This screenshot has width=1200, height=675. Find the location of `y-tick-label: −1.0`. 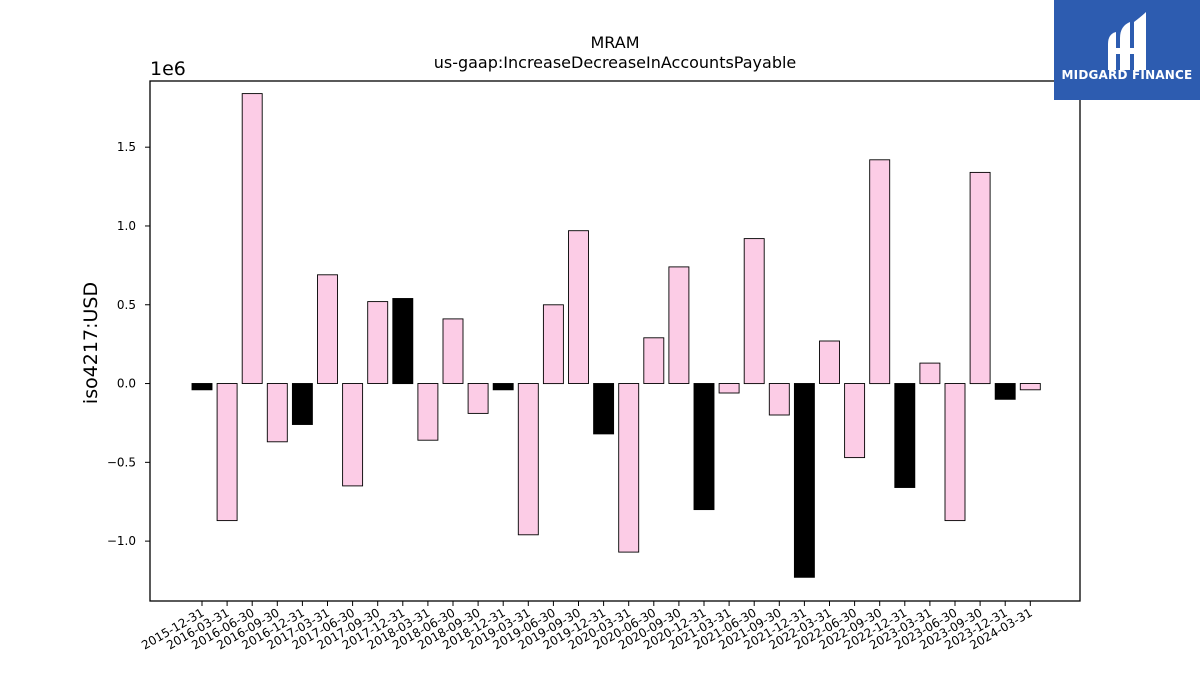

y-tick-label: −1.0 is located at coordinates (121, 541).